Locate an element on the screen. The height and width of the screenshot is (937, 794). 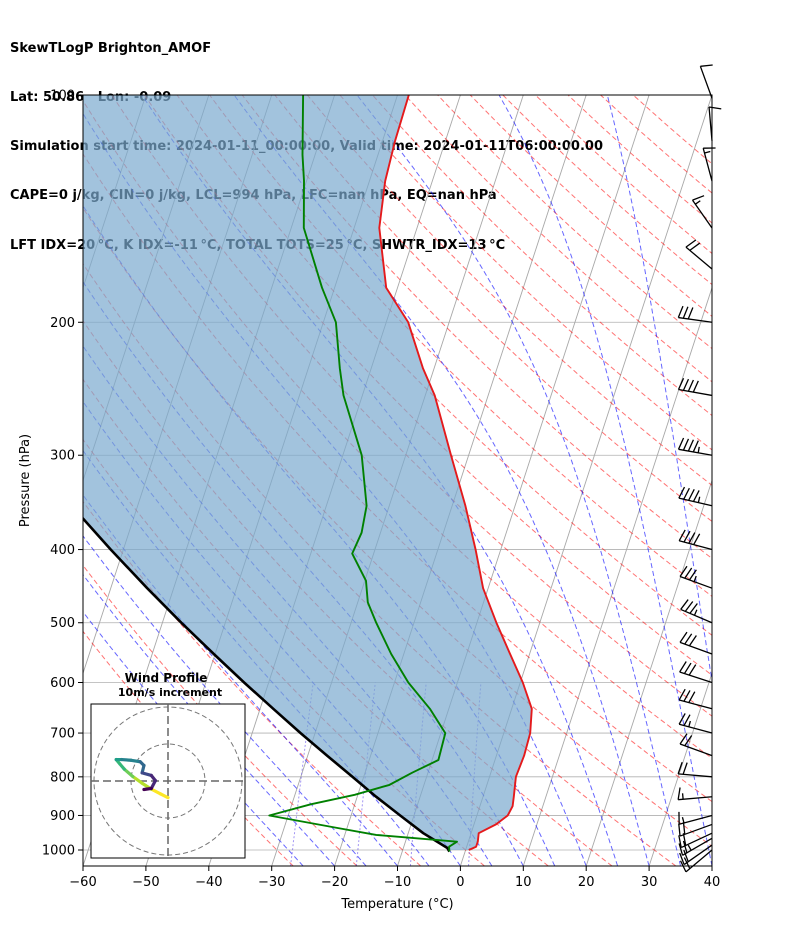
y-tick-label: 700 is located at coordinates (62, 734).